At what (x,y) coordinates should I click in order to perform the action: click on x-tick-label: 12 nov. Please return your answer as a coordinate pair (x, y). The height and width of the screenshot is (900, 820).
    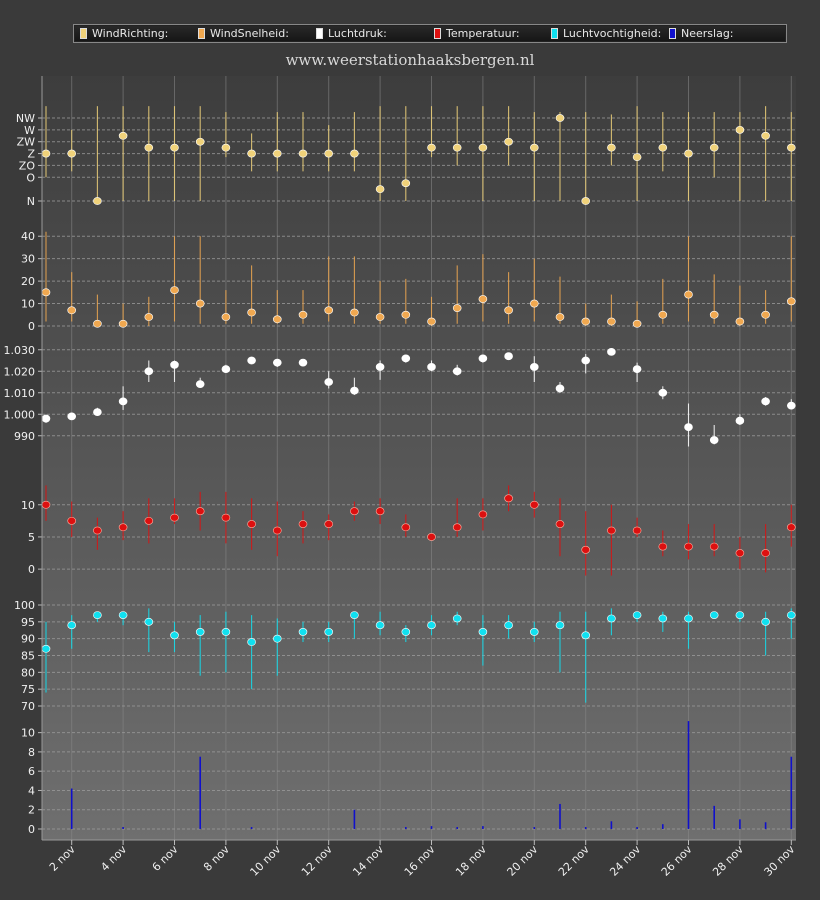
    Looking at the image, I should click on (317, 861).